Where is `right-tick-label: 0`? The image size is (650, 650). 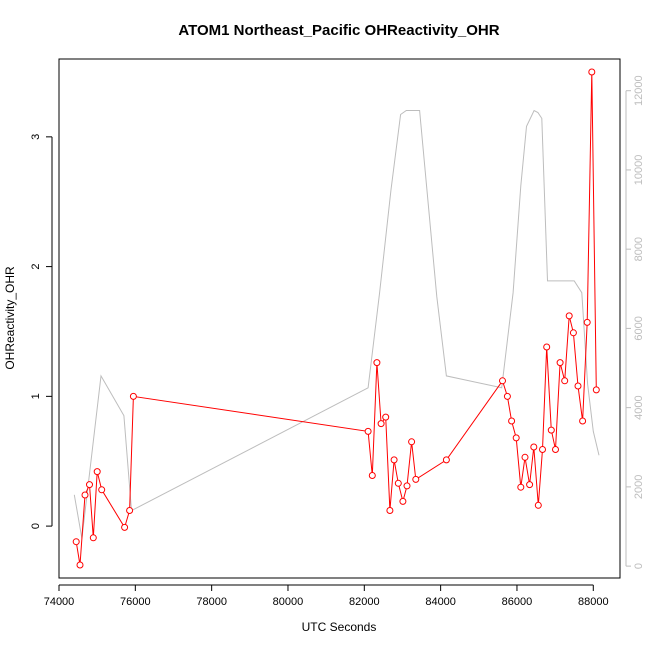
right-tick-label: 0 is located at coordinates (639, 566).